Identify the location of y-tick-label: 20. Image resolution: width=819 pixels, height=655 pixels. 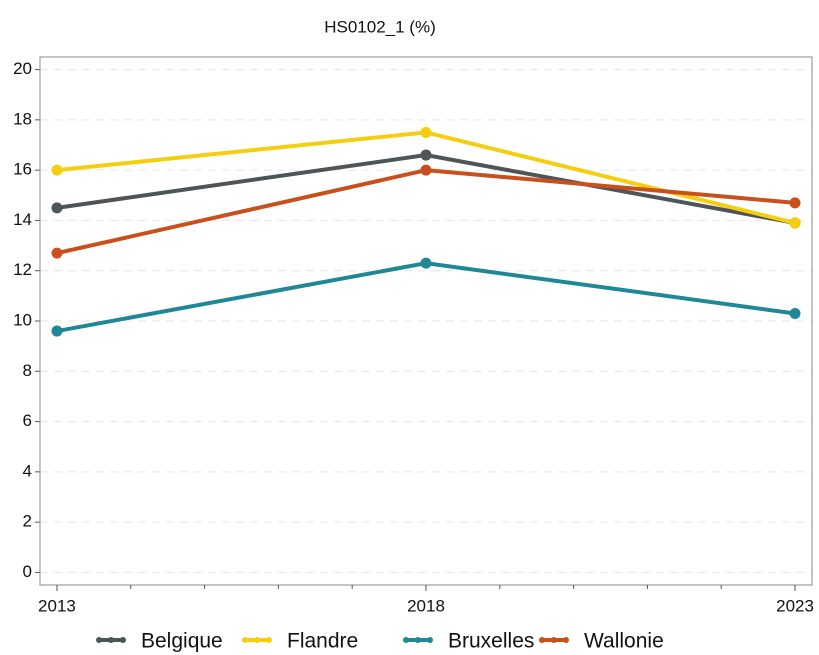
(22, 68).